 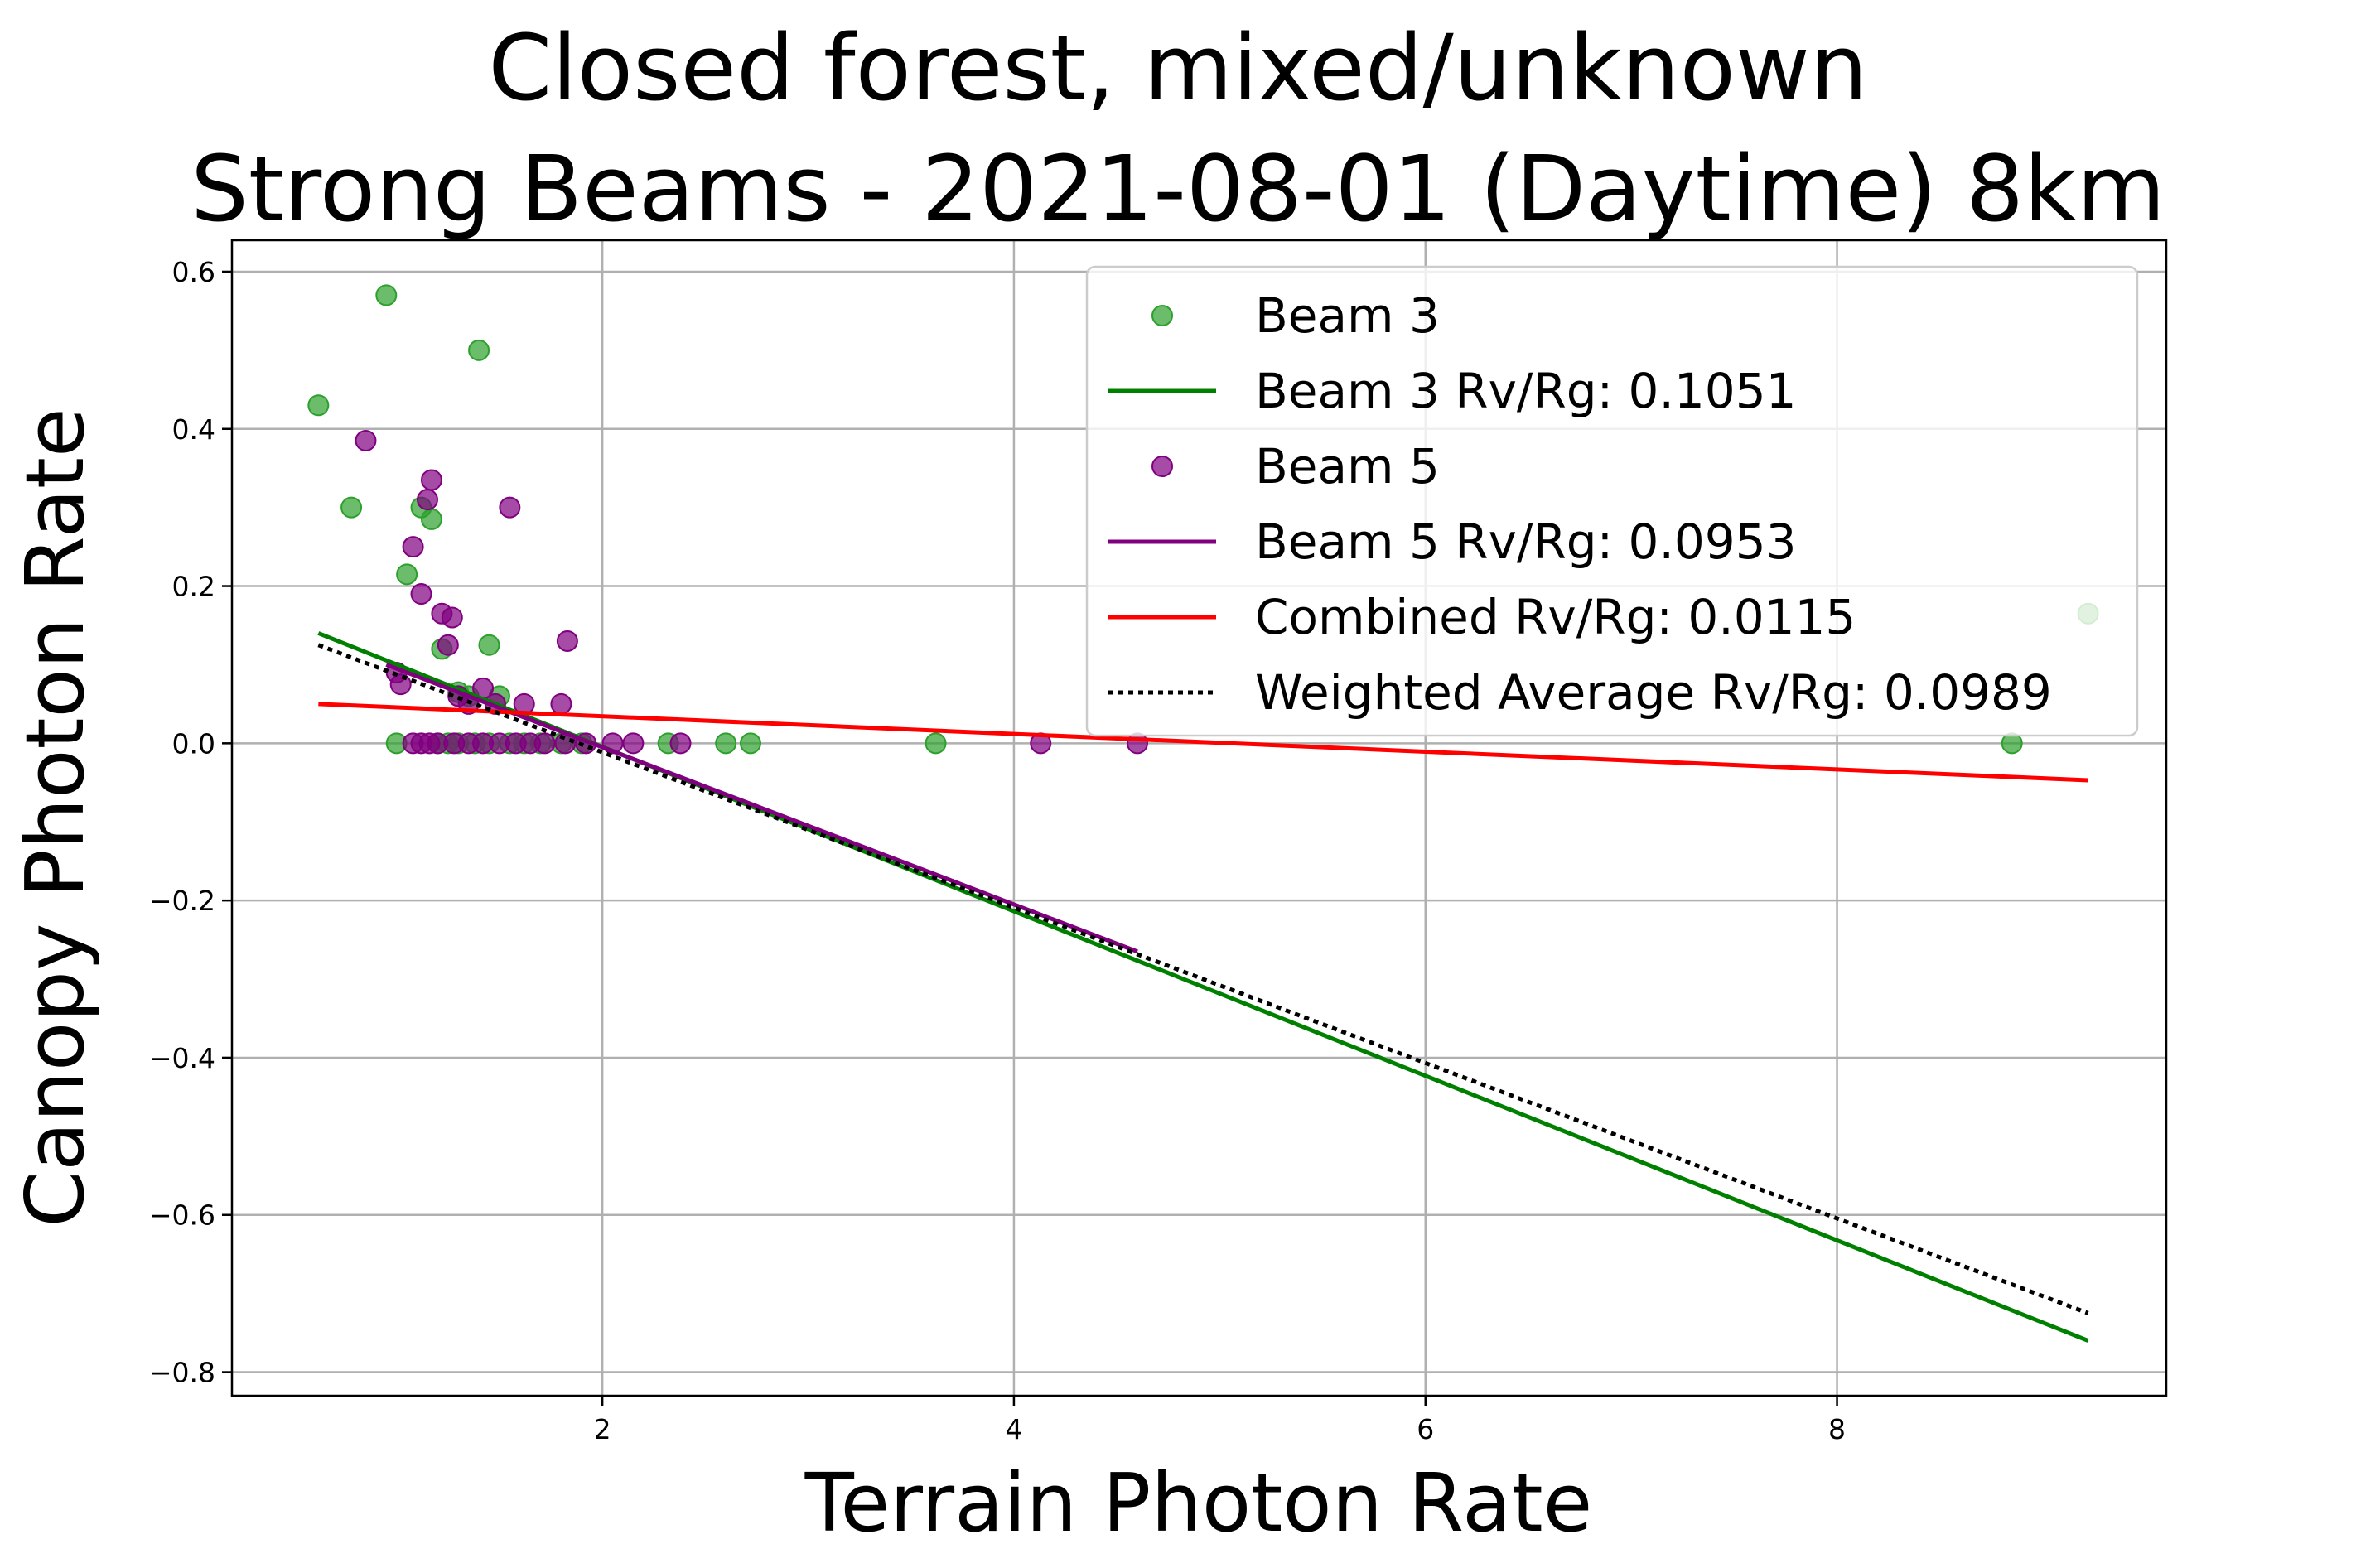 I want to click on legend-label: Beam 3, so click(x=1347, y=315).